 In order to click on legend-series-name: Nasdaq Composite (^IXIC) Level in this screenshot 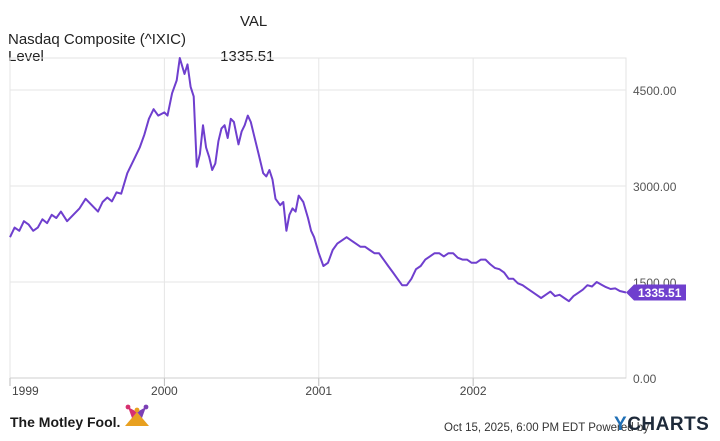, I will do `click(97, 48)`.